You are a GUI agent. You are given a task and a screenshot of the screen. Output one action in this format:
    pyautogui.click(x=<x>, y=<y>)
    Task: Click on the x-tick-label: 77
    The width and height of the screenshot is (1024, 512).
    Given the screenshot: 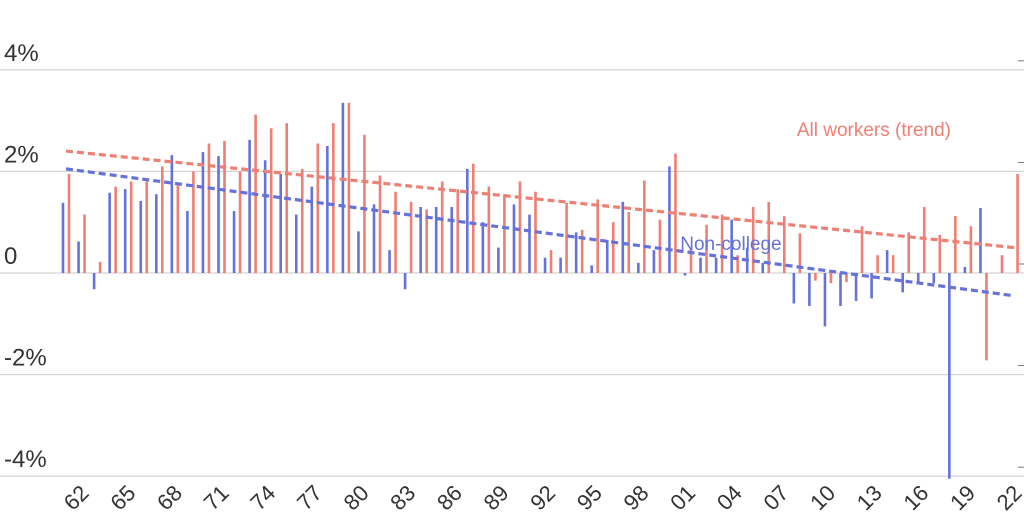 What is the action you would take?
    pyautogui.click(x=309, y=496)
    